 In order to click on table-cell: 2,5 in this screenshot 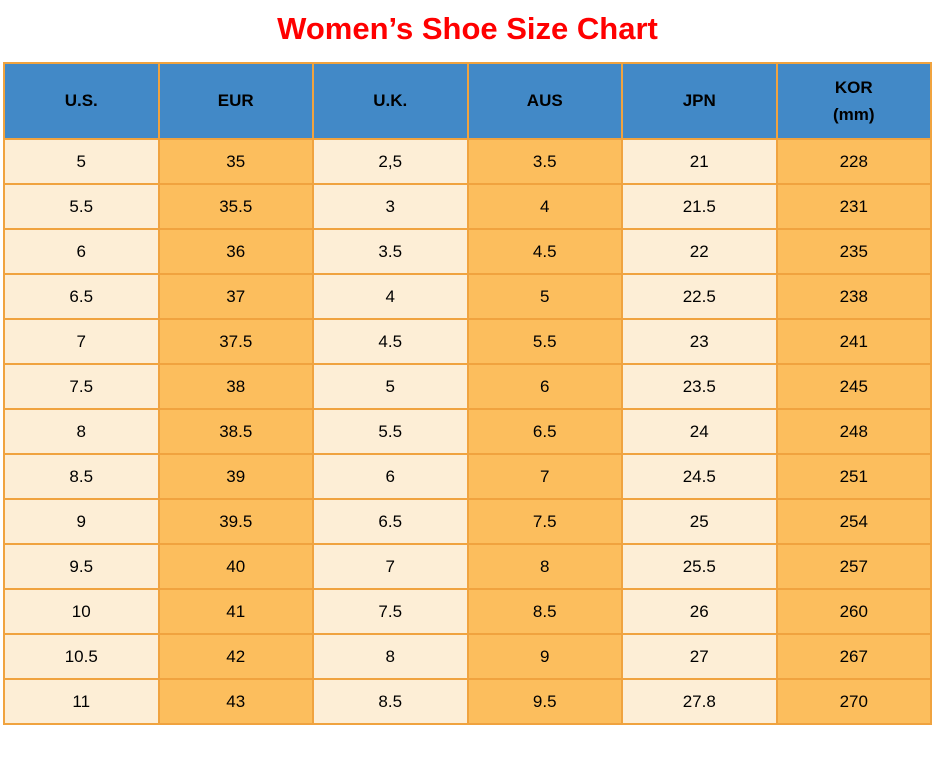, I will do `click(390, 161)`.